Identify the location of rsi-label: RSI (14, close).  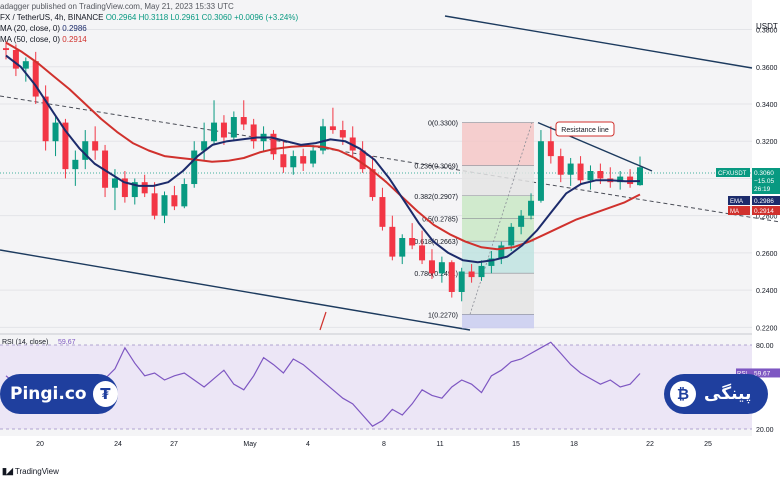
(25, 342).